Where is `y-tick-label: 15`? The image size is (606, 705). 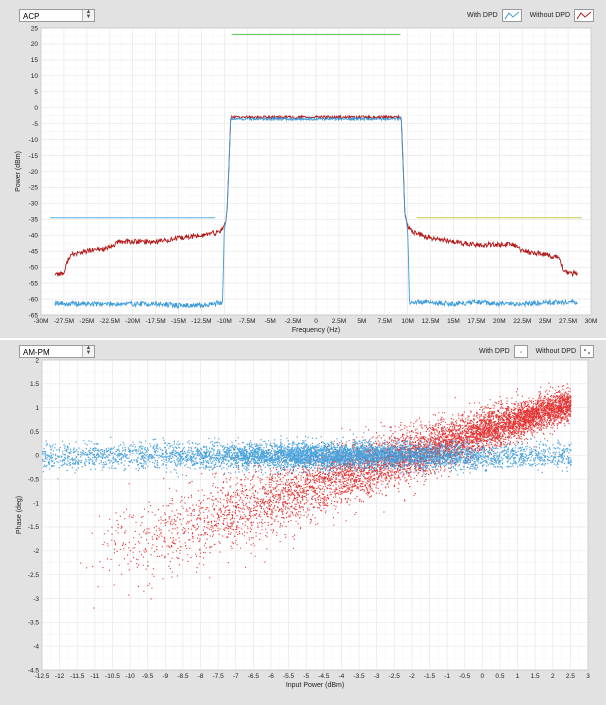 y-tick-label: 15 is located at coordinates (35, 60).